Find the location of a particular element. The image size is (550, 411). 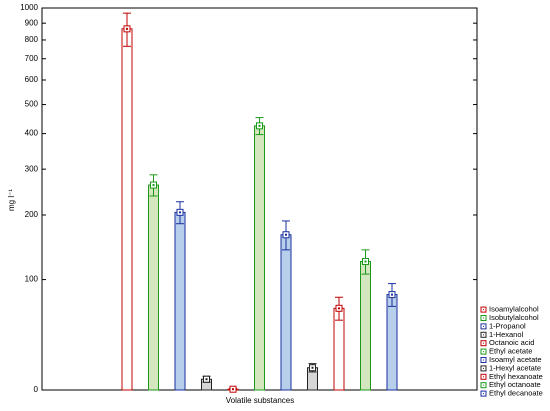

legend-label: Octanoic acid is located at coordinates (511, 342).